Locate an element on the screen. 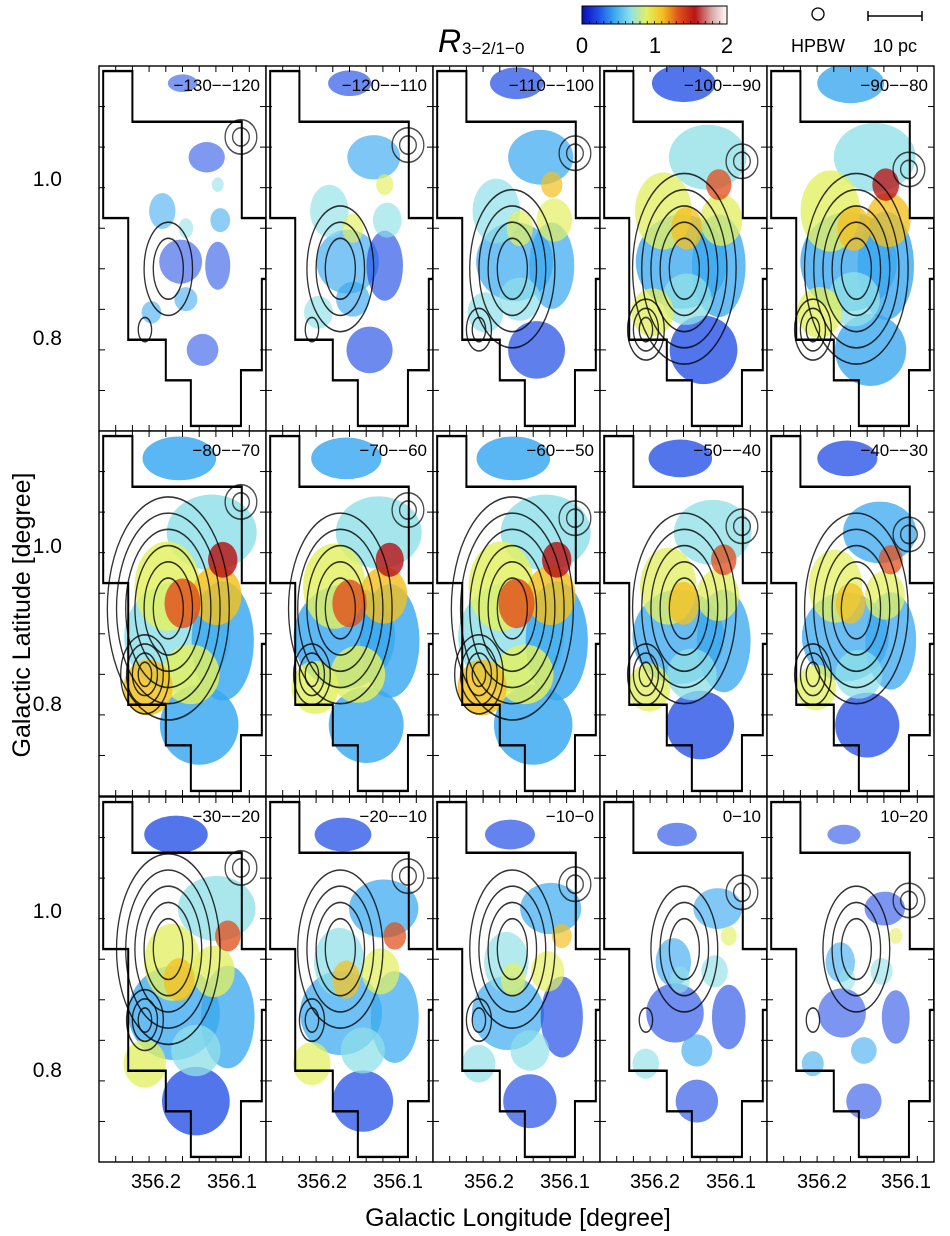 The height and width of the screenshot is (1236, 950). channel-panel: −30−−20 is located at coordinates (182, 979).